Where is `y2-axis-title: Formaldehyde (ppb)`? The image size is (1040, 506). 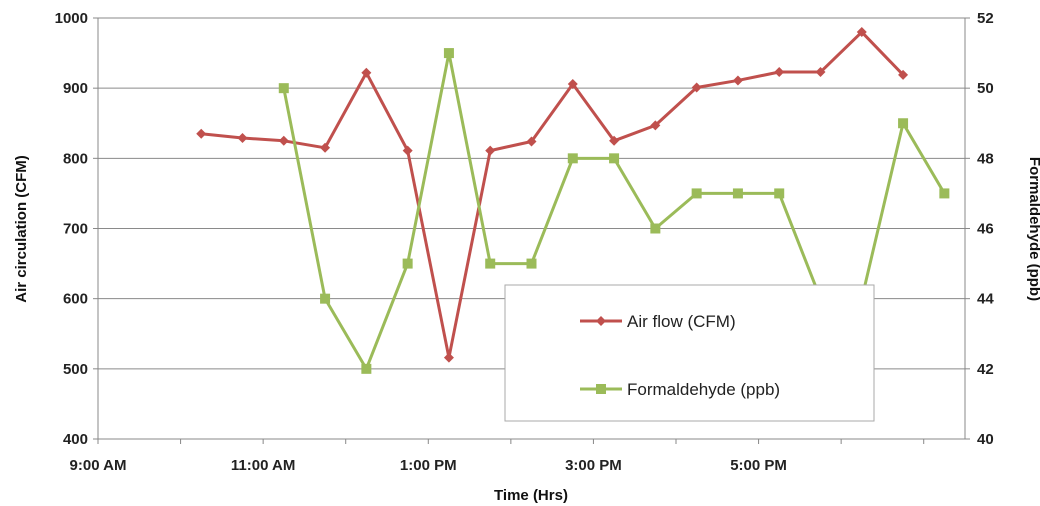
y2-axis-title: Formaldehyde (ppb) is located at coordinates (1033, 229).